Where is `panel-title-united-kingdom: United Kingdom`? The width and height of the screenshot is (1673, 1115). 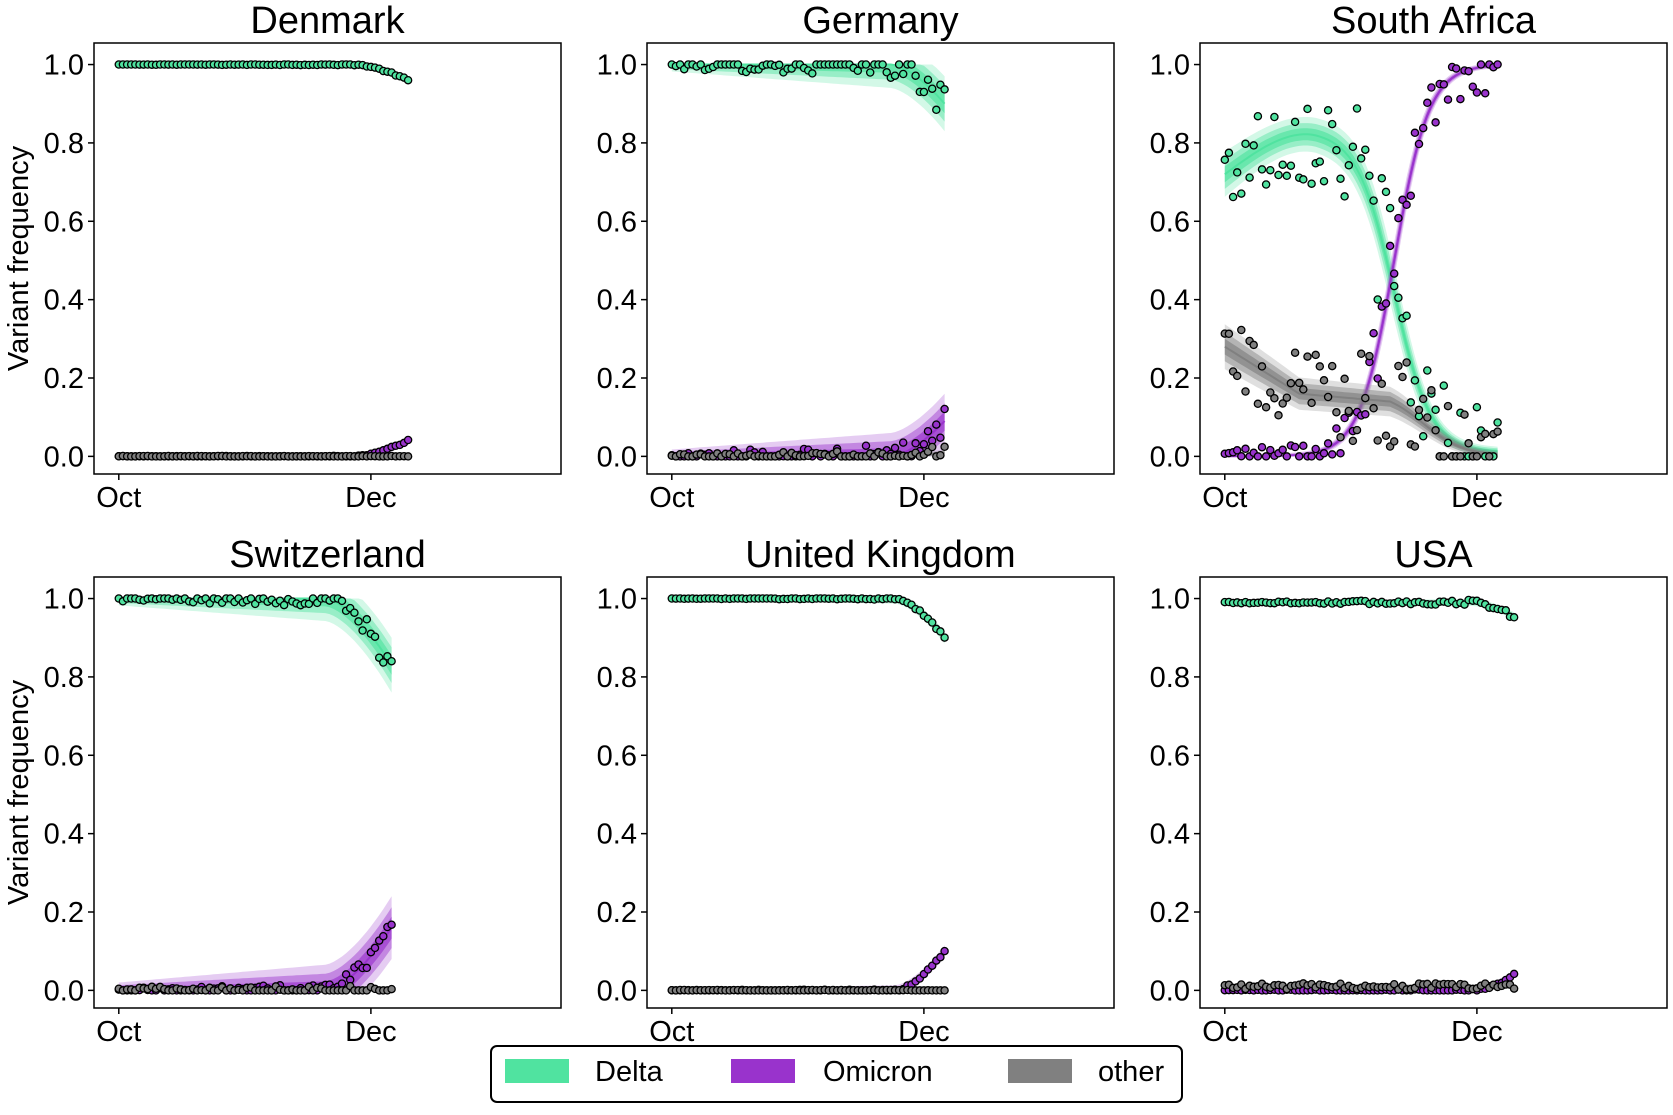 panel-title-united-kingdom: United Kingdom is located at coordinates (880, 555).